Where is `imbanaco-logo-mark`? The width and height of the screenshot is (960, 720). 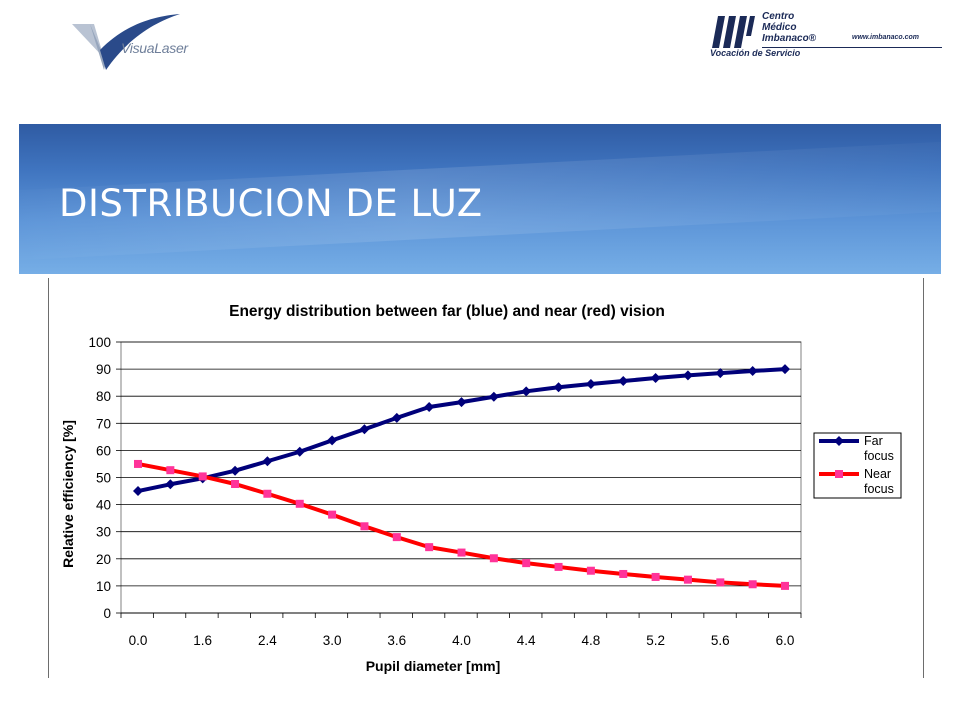
imbanaco-logo-mark is located at coordinates (733, 32).